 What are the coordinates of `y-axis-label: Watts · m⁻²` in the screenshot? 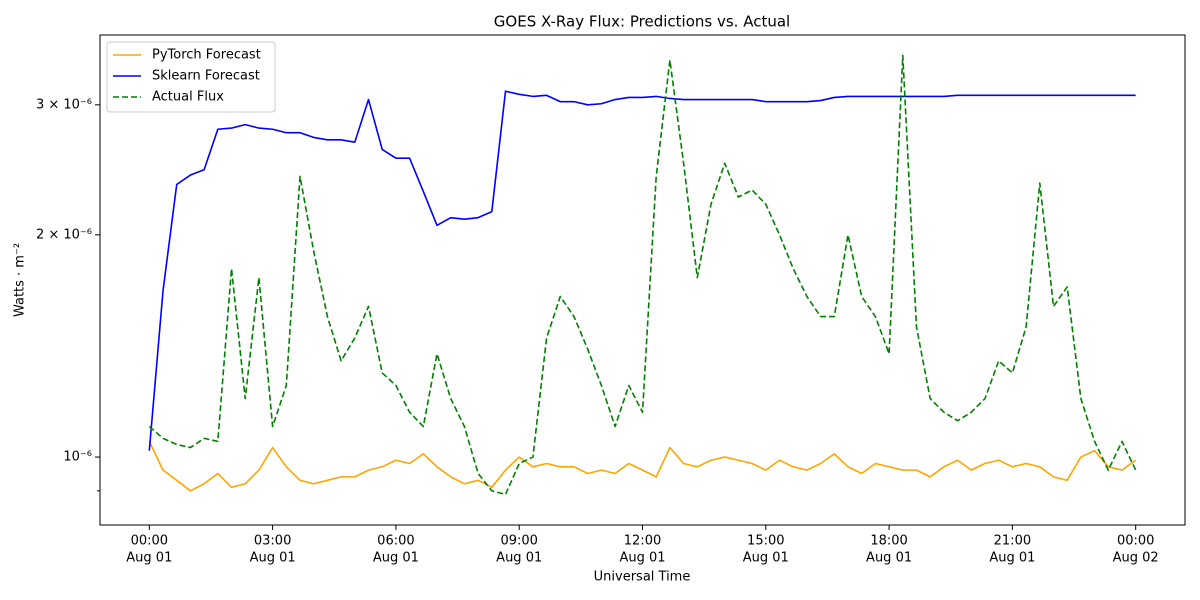 It's located at (20, 280).